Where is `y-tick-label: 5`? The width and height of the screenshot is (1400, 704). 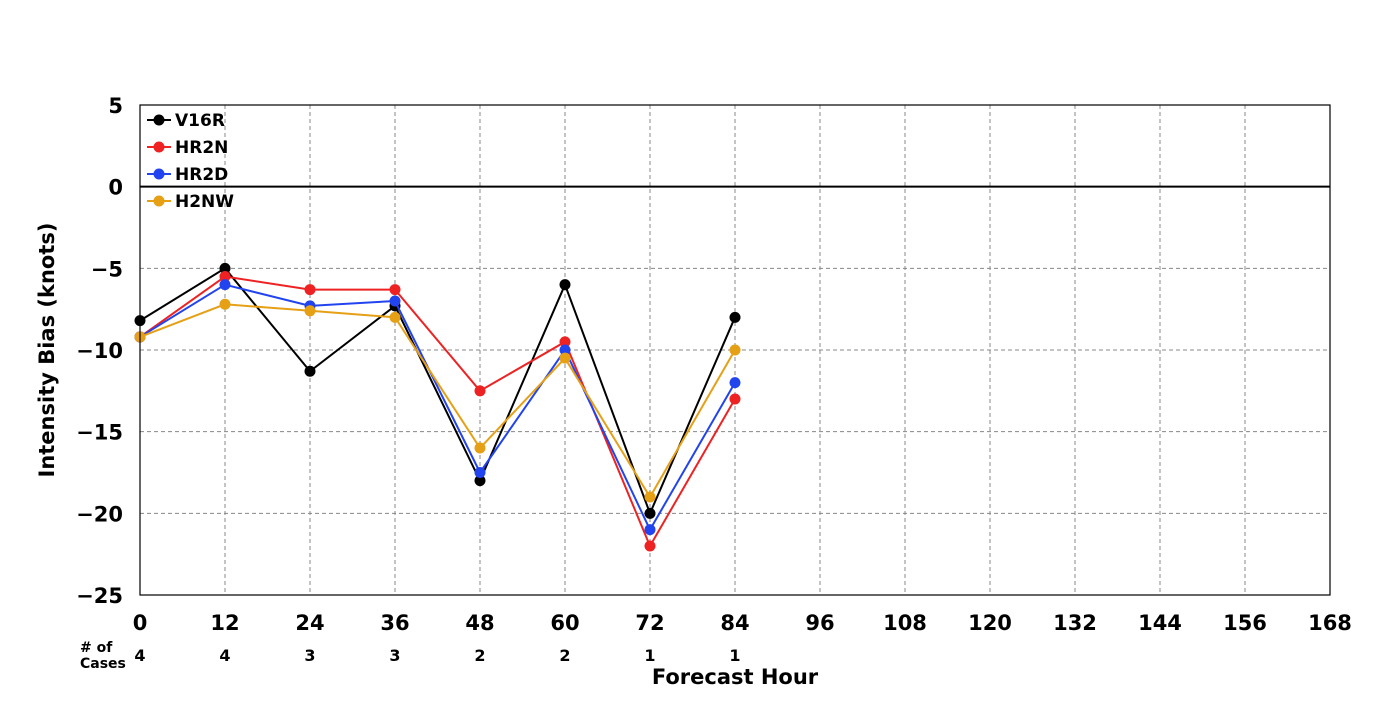
y-tick-label: 5 is located at coordinates (115, 106).